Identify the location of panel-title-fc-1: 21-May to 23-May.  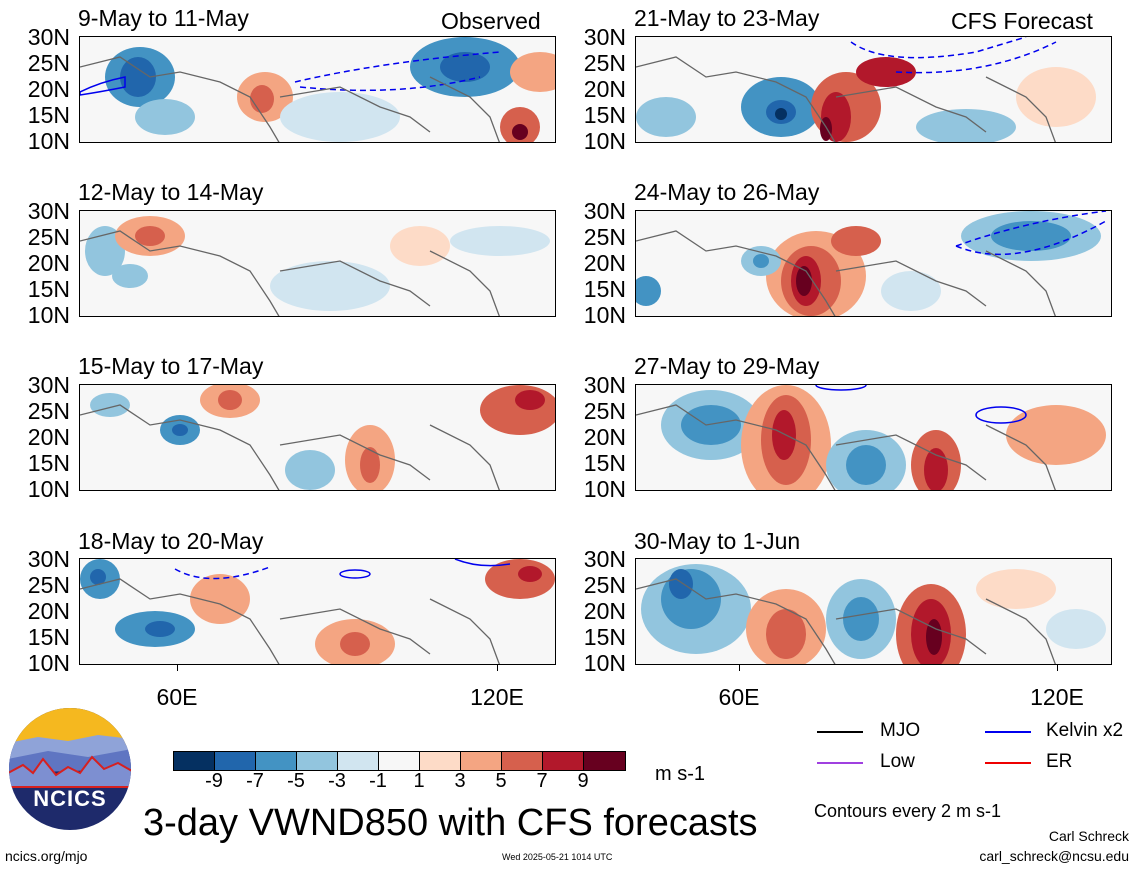
(727, 18).